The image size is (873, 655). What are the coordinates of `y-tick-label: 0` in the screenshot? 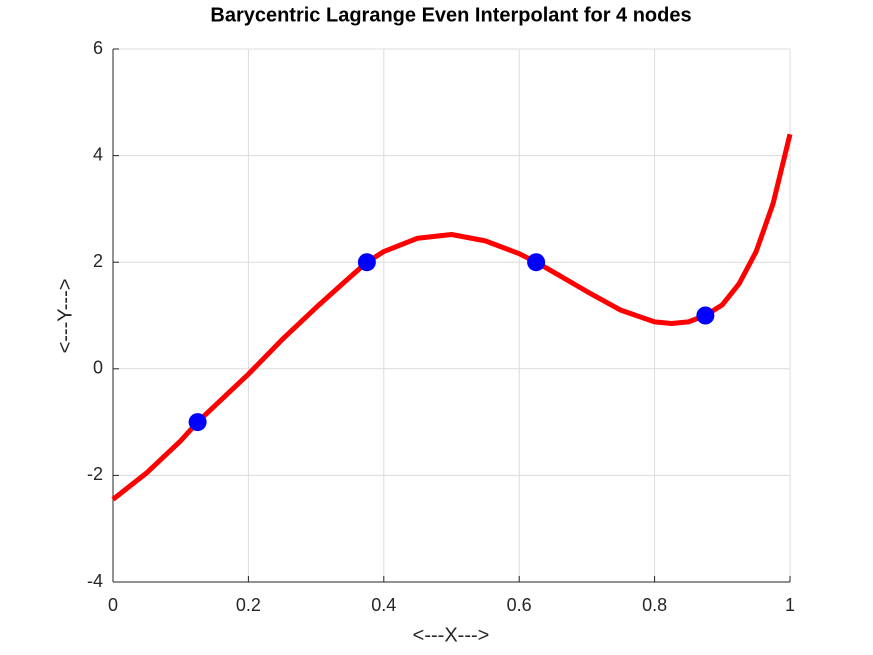 It's located at (98, 368).